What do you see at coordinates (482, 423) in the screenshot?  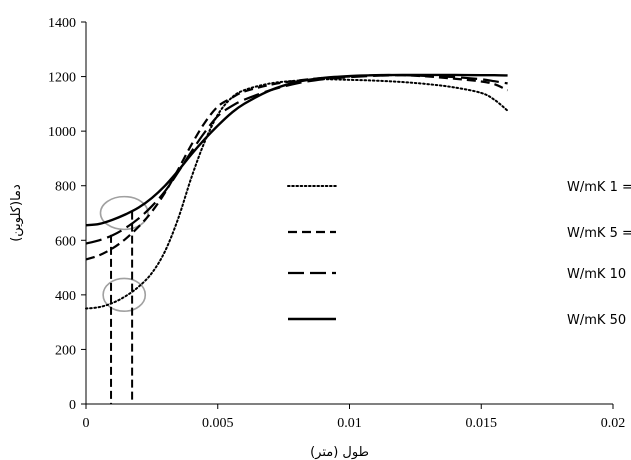 I see `x-tick-label: 0.015` at bounding box center [482, 423].